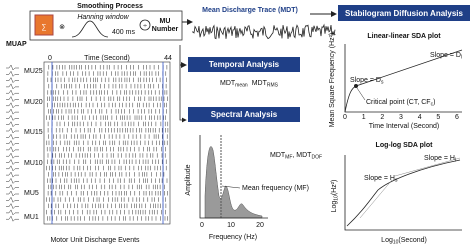 This screenshot has width=474, height=248. What do you see at coordinates (31, 217) in the screenshot?
I see `unit-label: MU1` at bounding box center [31, 217].